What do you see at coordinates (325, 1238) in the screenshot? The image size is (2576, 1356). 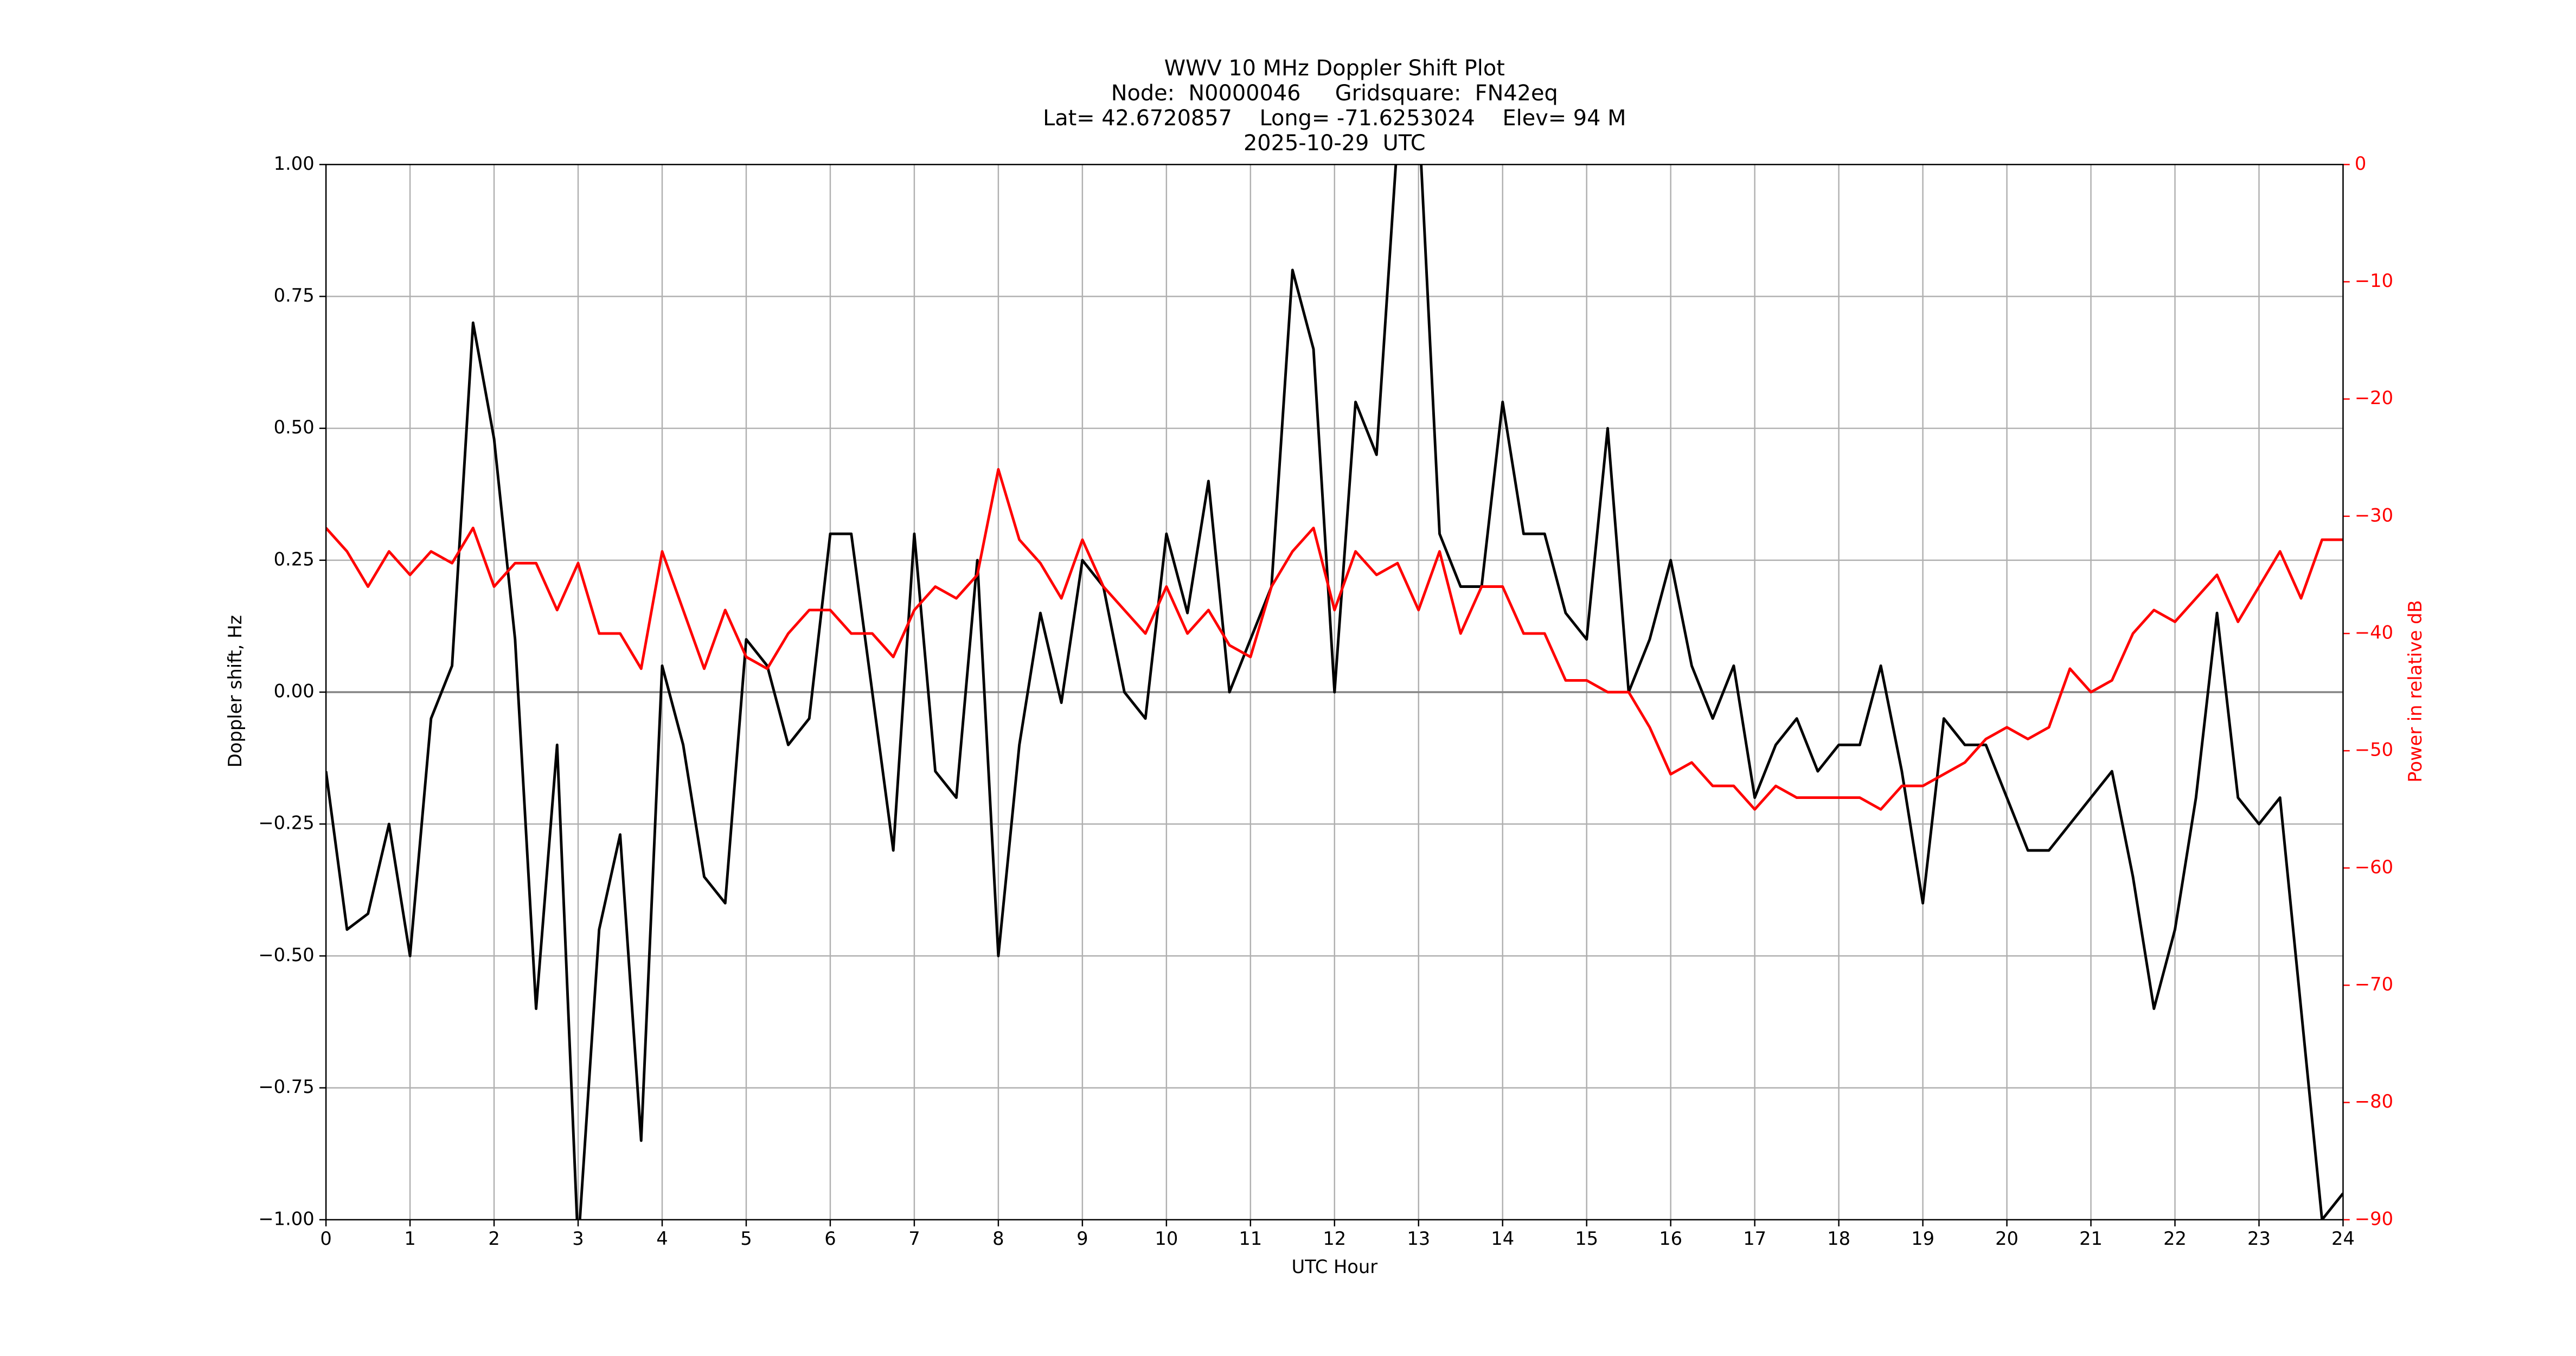 I see `x-tick-label: 0` at bounding box center [325, 1238].